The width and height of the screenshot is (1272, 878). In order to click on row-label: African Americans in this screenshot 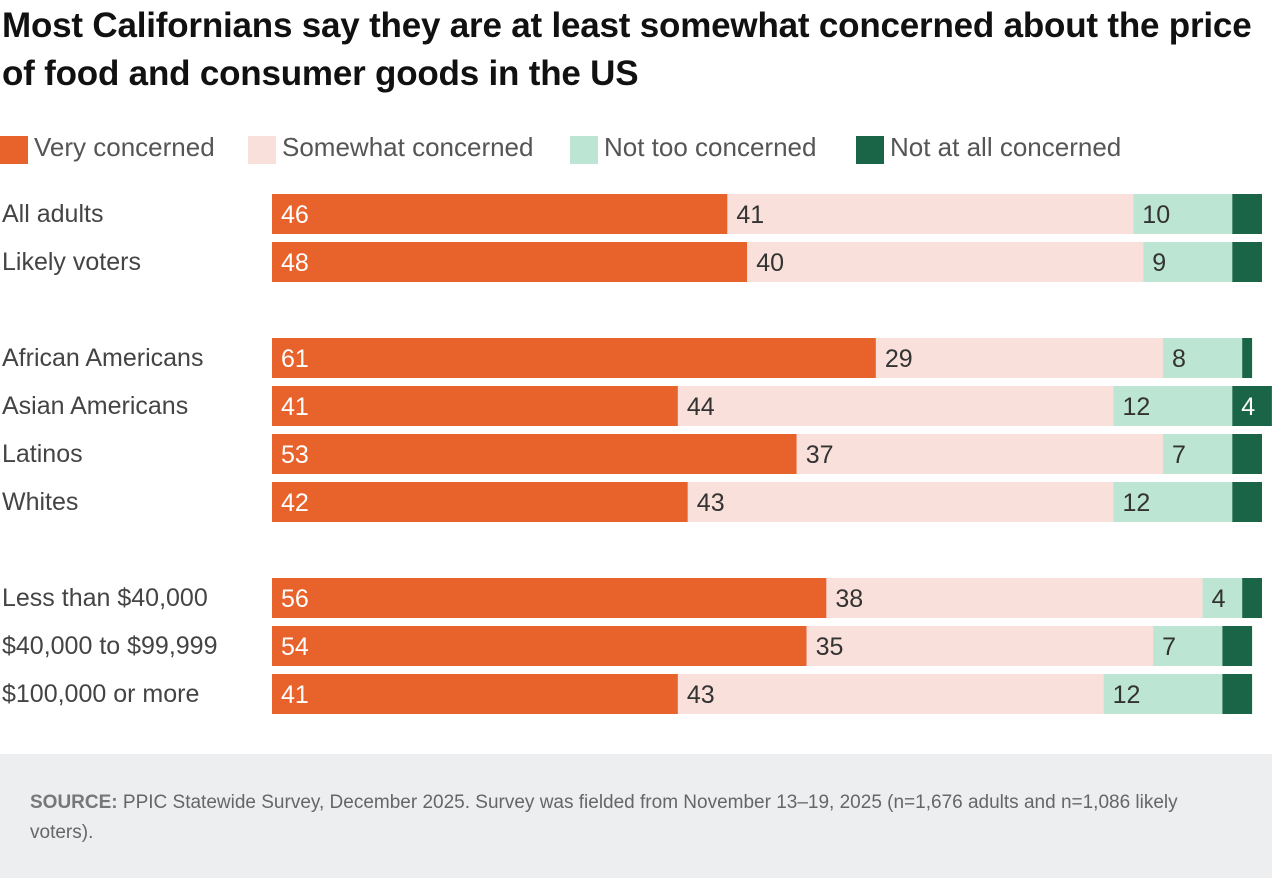, I will do `click(102, 358)`.